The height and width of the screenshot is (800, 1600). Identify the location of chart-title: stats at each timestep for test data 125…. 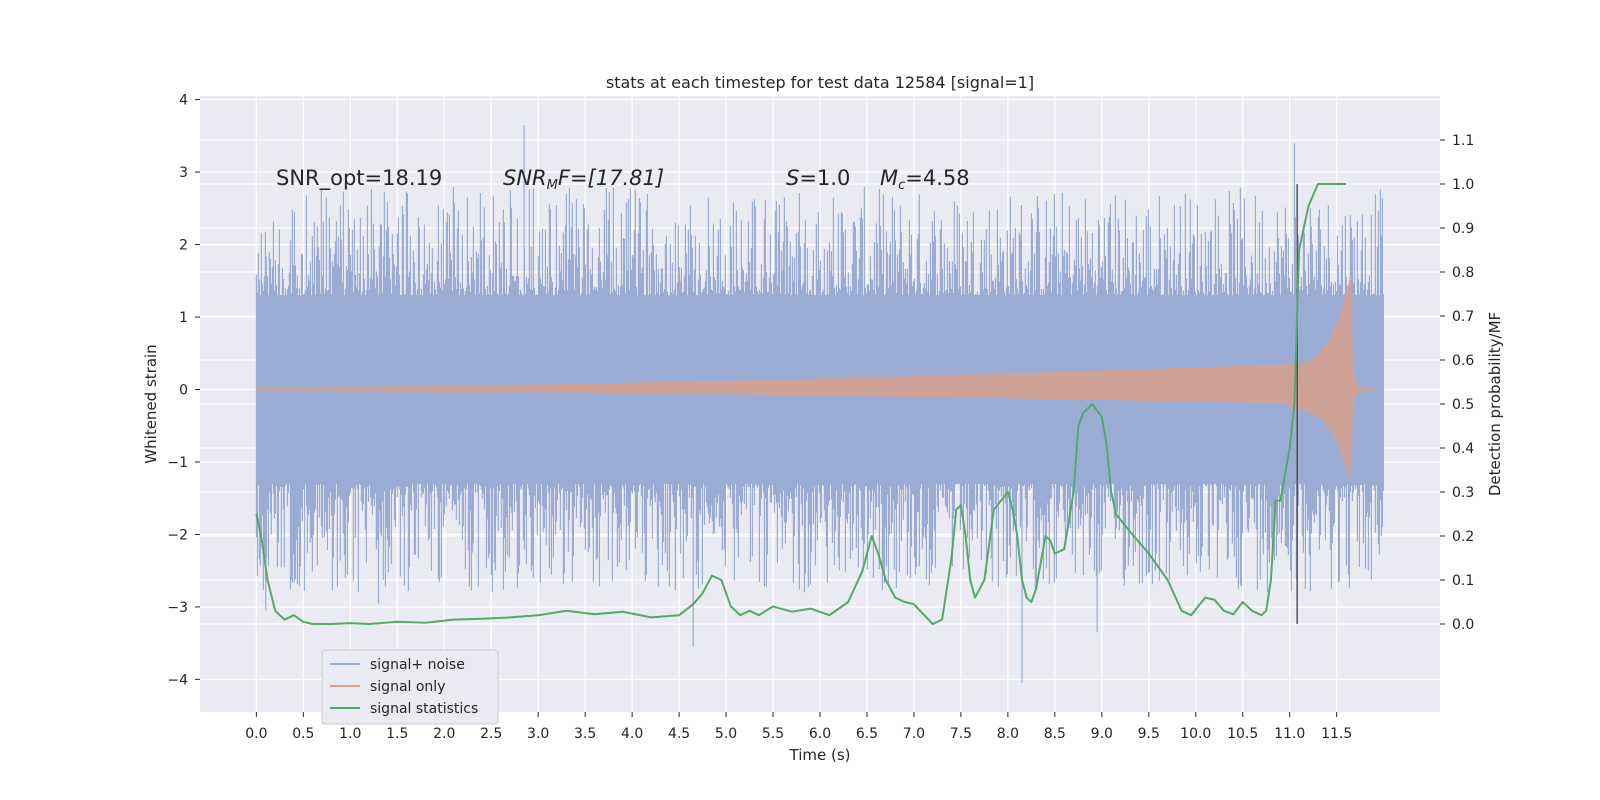
(820, 82).